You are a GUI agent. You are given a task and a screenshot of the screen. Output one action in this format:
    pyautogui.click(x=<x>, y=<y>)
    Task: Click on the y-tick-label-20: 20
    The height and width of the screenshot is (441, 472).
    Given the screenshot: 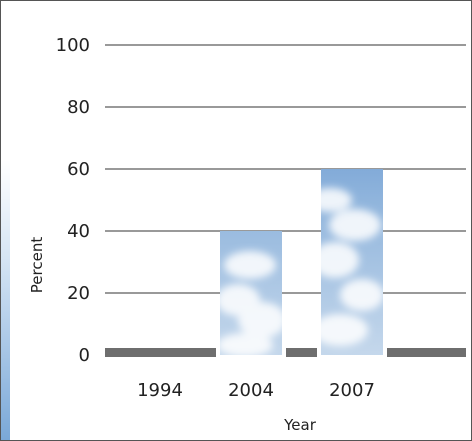 What is the action you would take?
    pyautogui.click(x=78, y=293)
    